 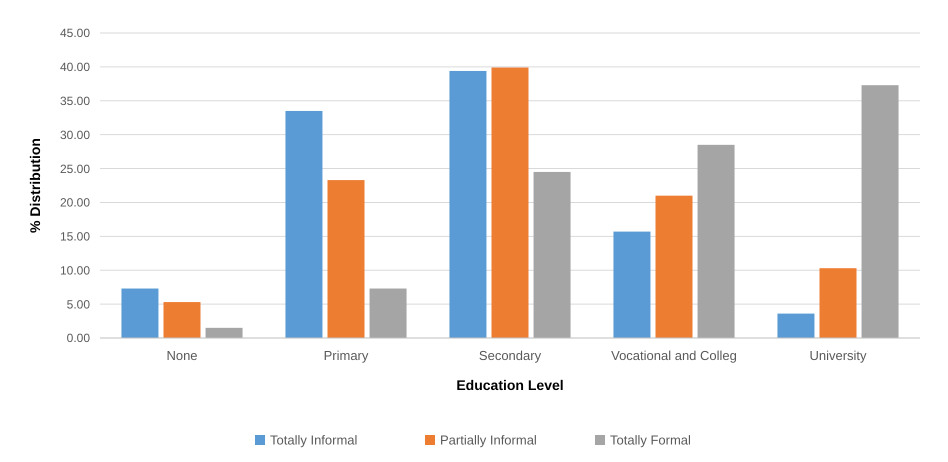 What do you see at coordinates (75, 203) in the screenshot?
I see `y-tick-label: 20.00` at bounding box center [75, 203].